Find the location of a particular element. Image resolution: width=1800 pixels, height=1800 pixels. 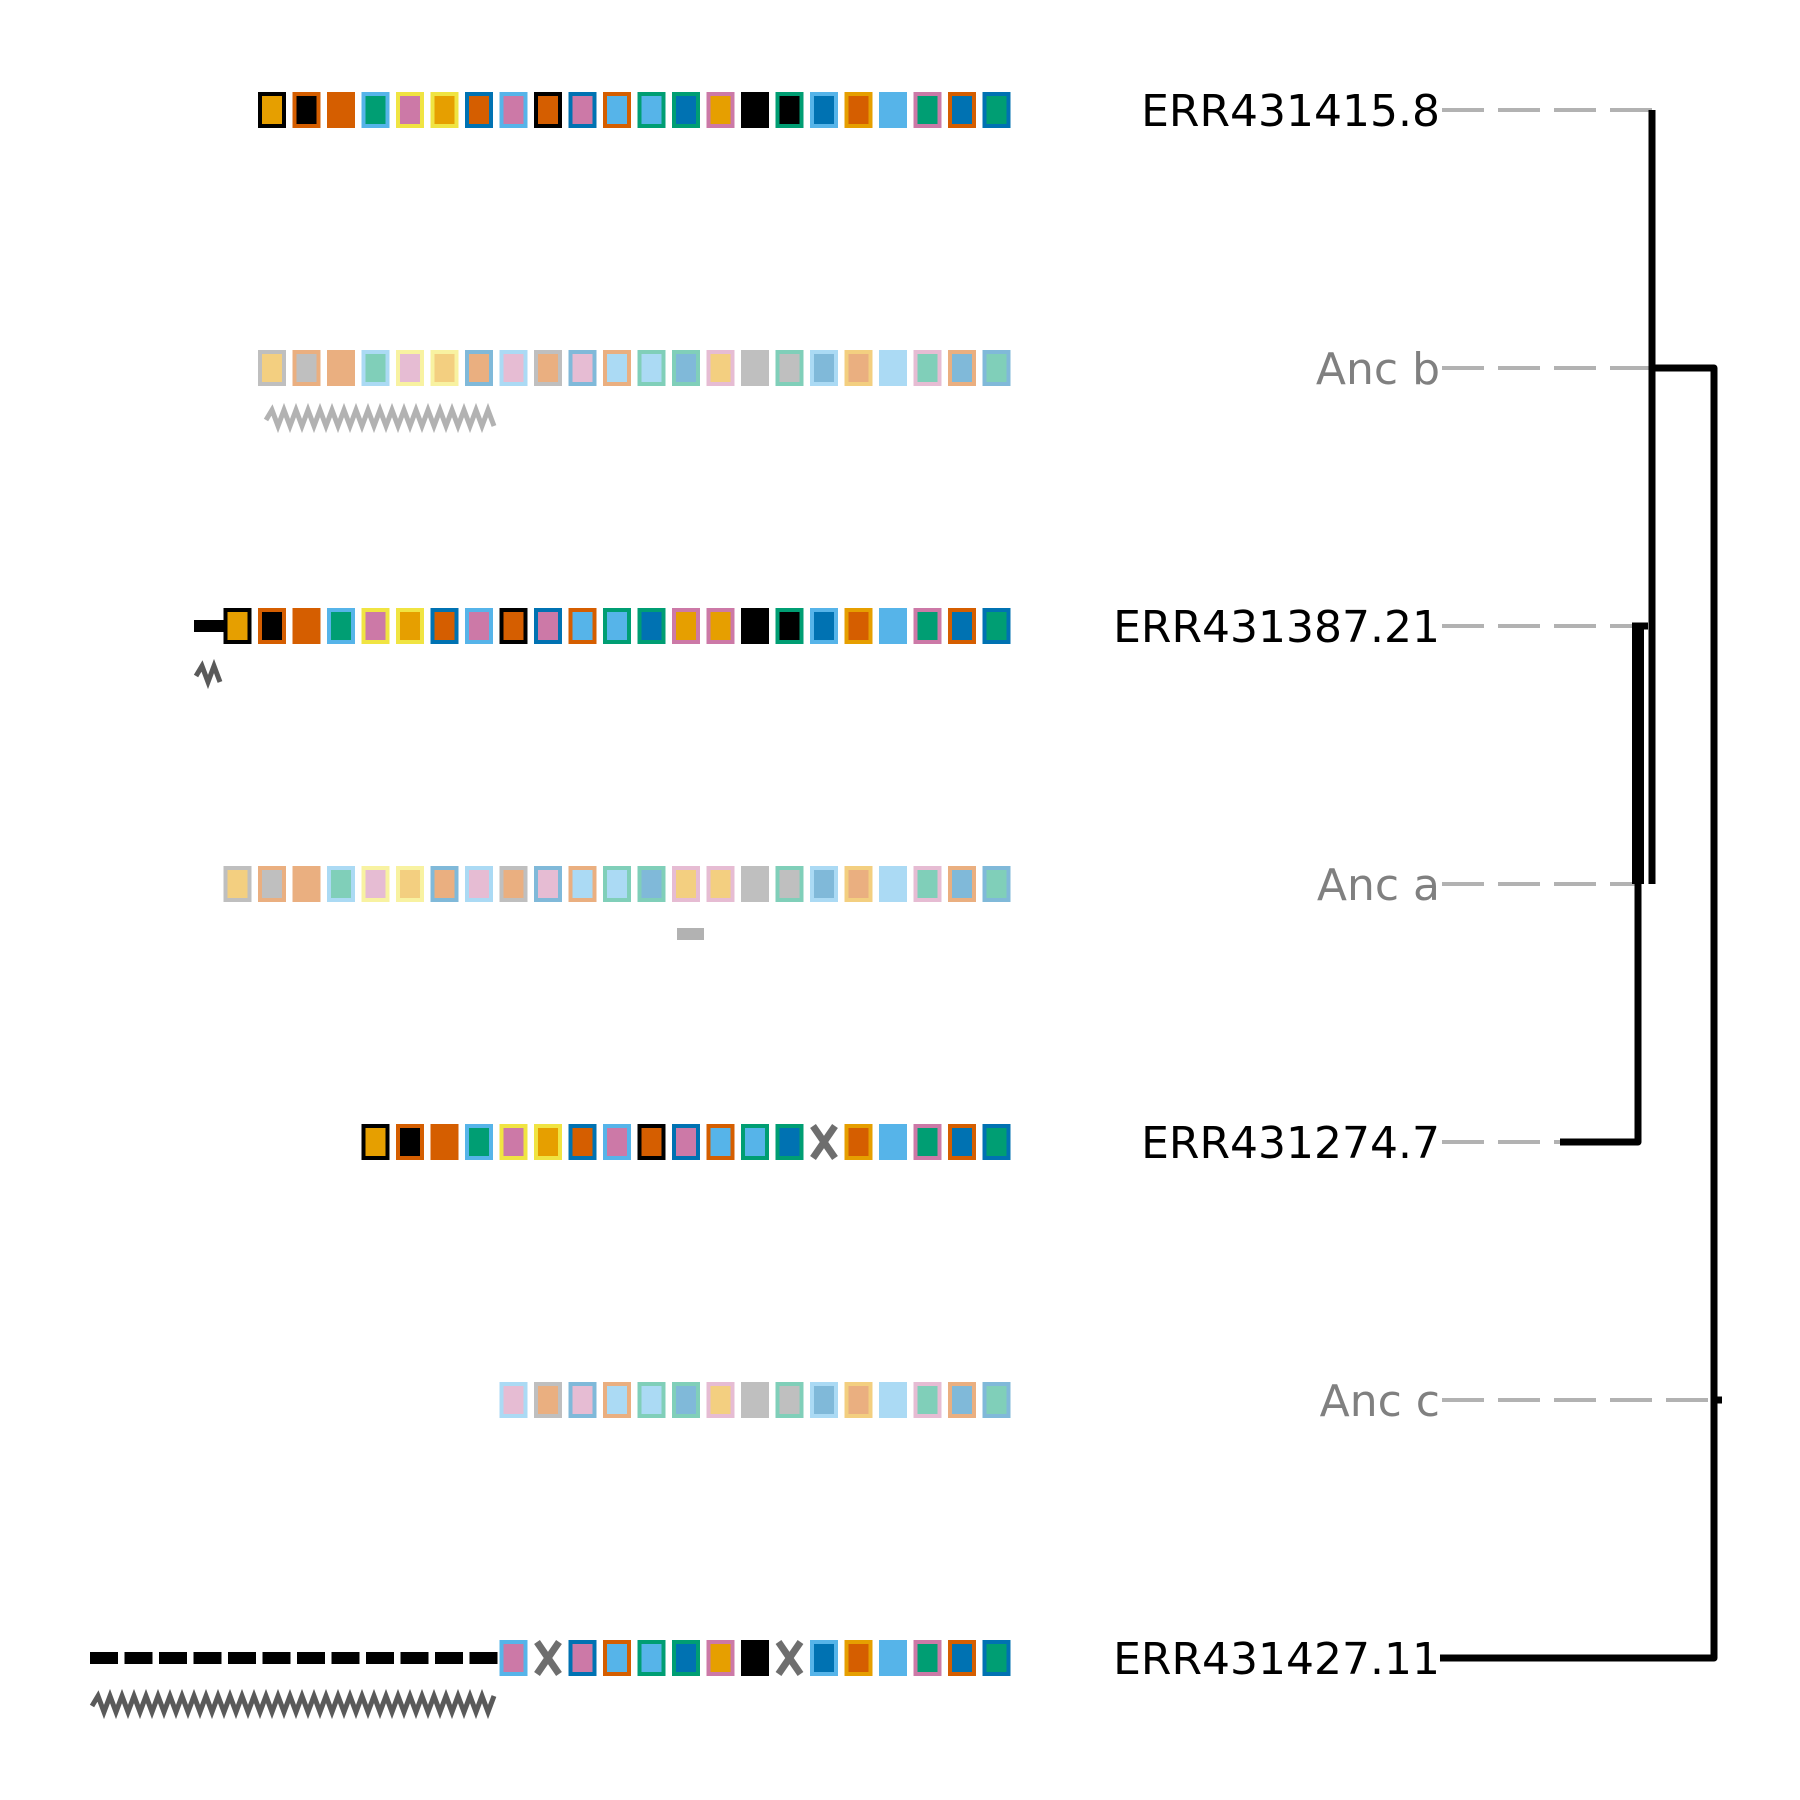

tree-branches is located at coordinates (1581, 886).